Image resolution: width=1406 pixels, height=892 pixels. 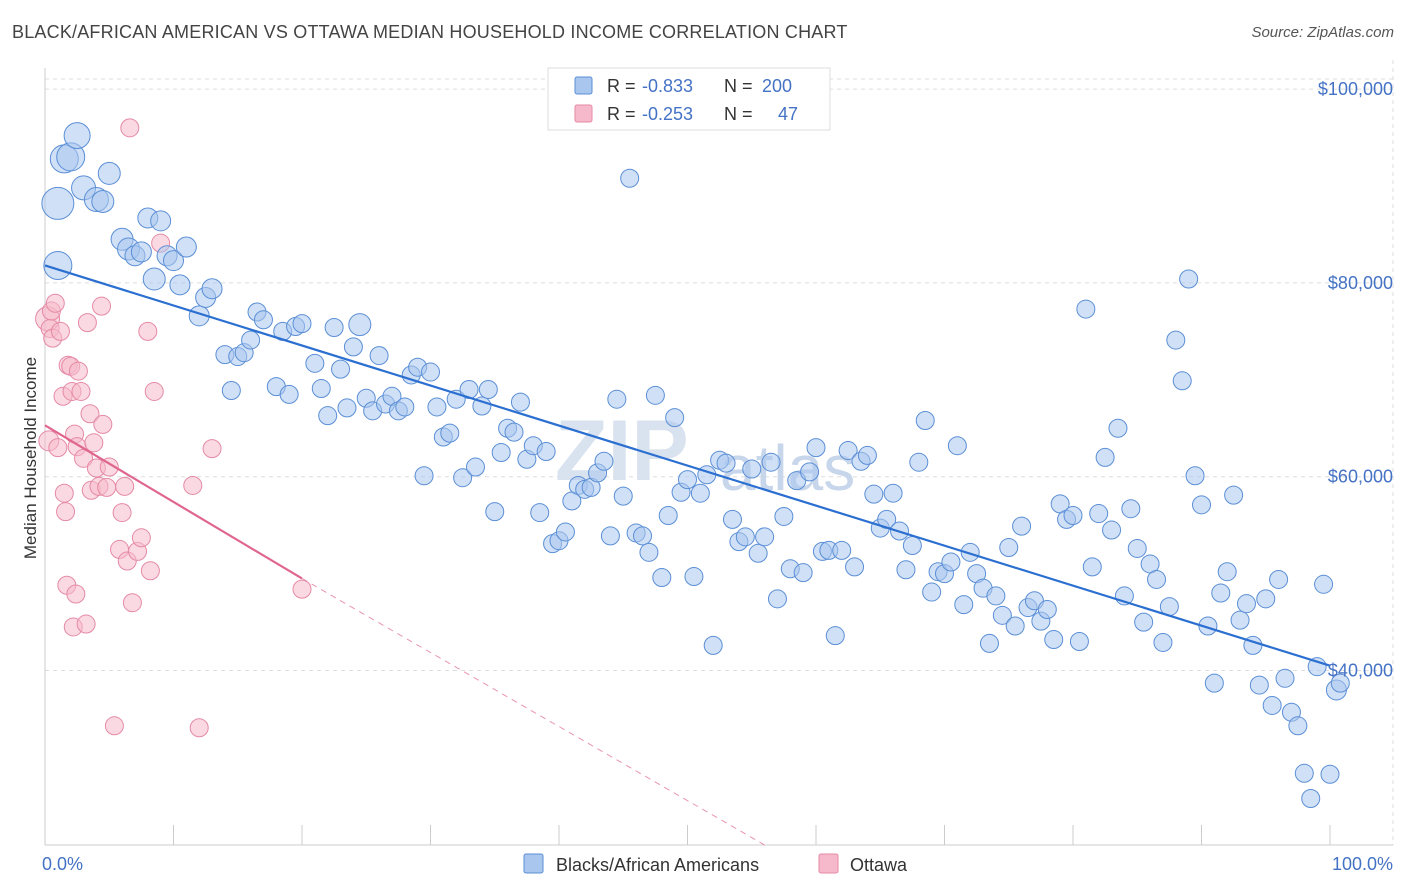 I want to click on ottawa-points, so click(x=173, y=428).